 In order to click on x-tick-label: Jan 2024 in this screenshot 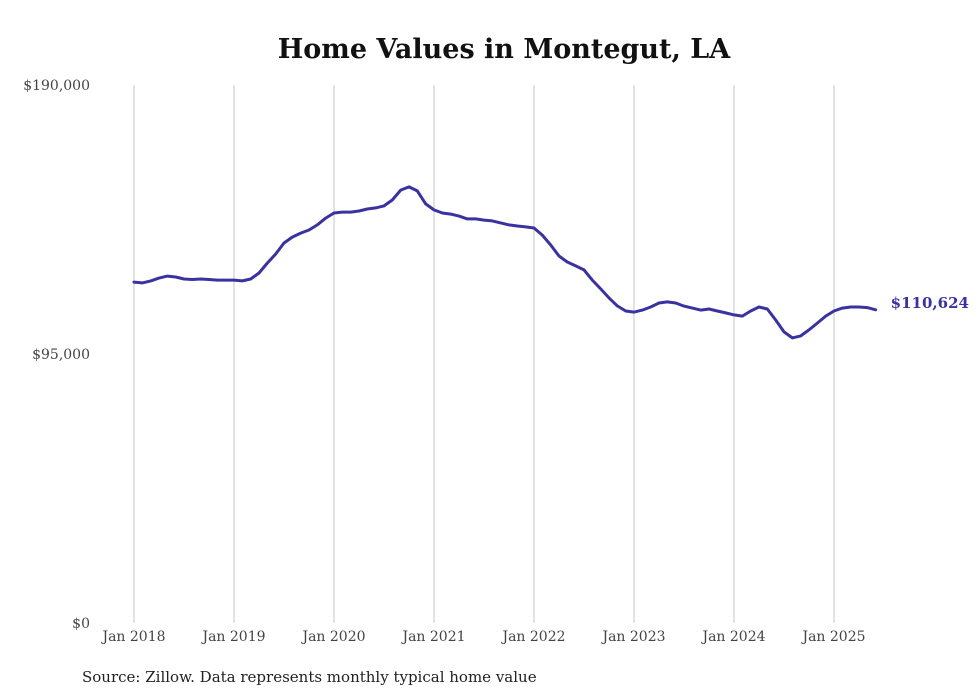, I will do `click(732, 637)`.